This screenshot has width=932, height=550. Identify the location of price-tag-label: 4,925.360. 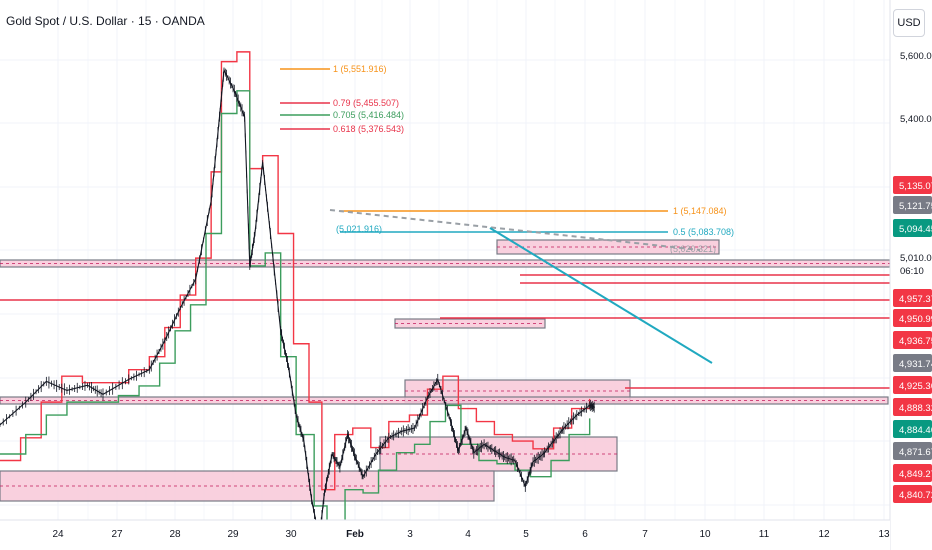
(915, 386).